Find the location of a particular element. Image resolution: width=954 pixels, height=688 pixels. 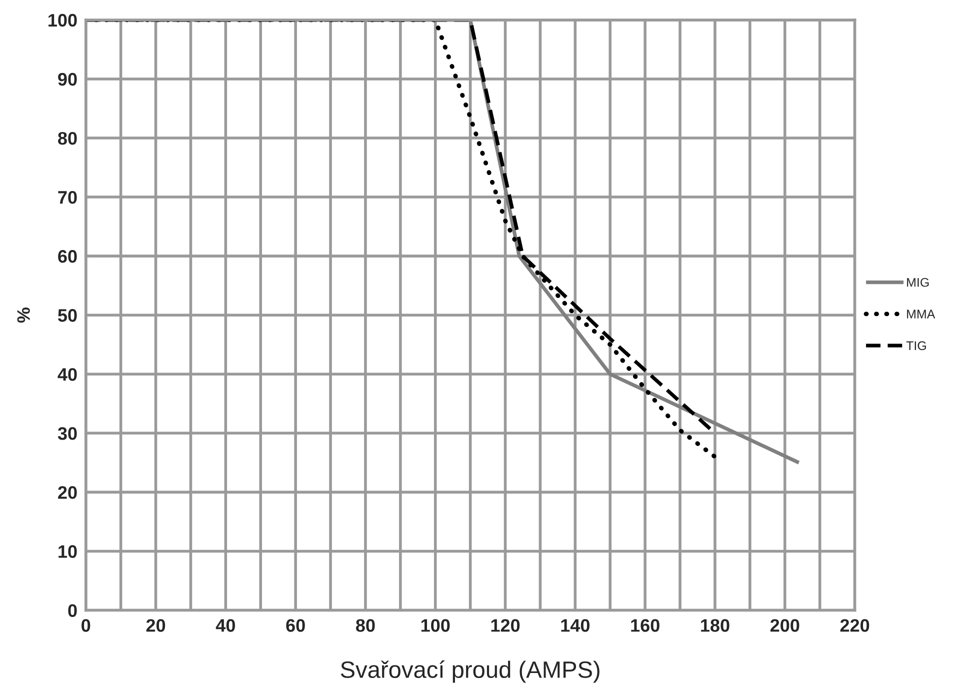

y-tick-label: 50 is located at coordinates (67, 315).